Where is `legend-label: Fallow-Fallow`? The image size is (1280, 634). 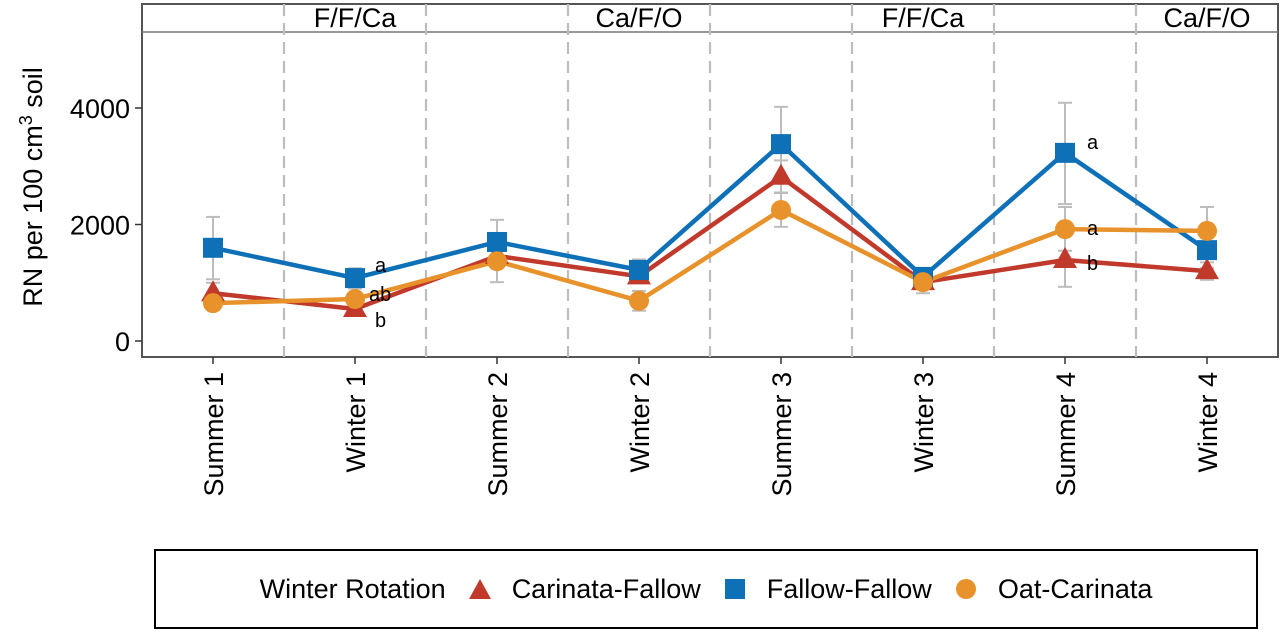 legend-label: Fallow-Fallow is located at coordinates (849, 588).